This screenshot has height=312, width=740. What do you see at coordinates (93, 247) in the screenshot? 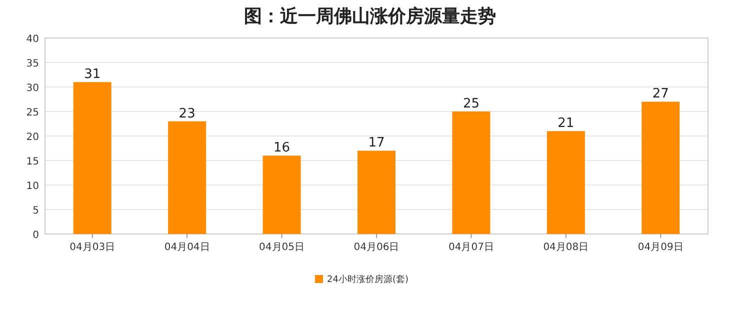
I see `x-tick-label: 04月03日` at bounding box center [93, 247].